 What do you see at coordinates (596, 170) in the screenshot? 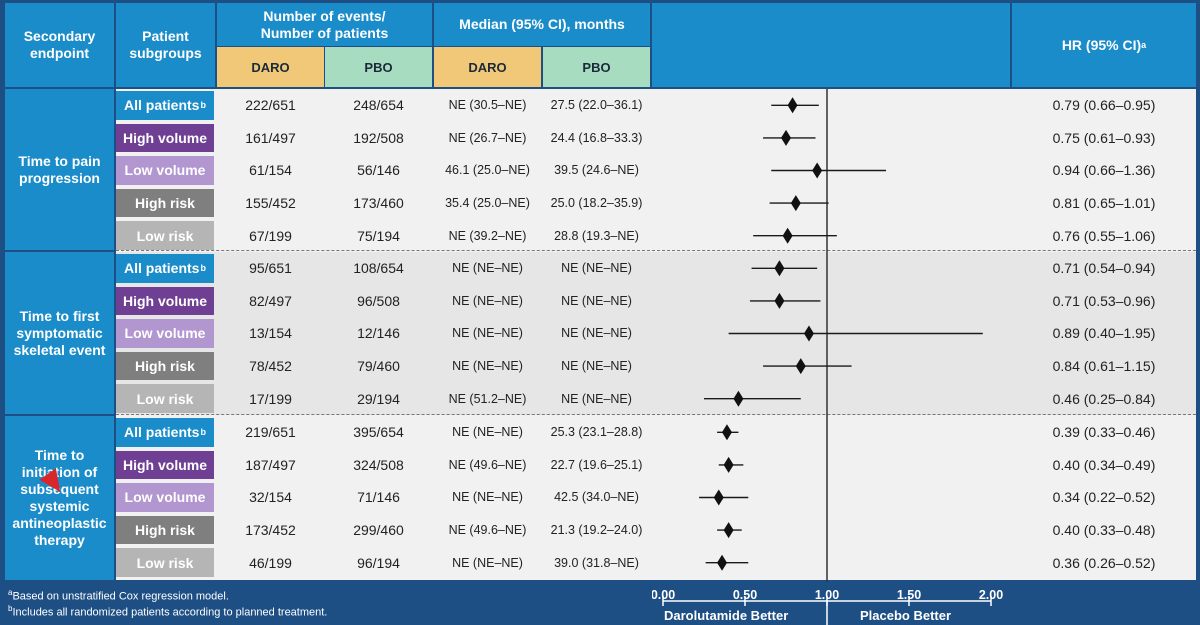
I see `pbo-median-cell: 39.5 (24.6–NE)` at bounding box center [596, 170].